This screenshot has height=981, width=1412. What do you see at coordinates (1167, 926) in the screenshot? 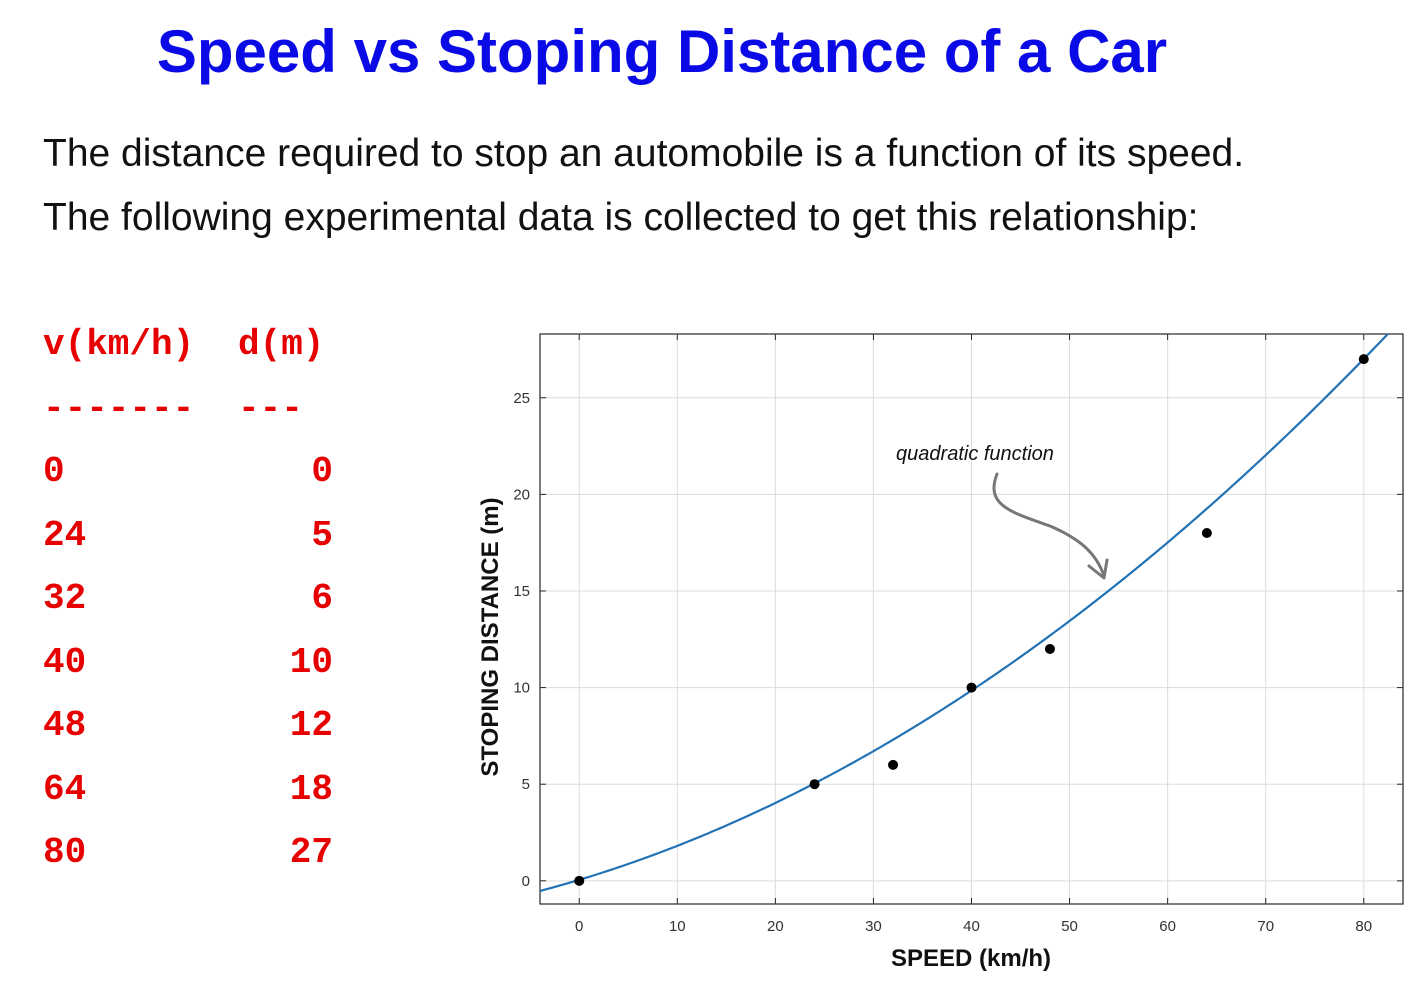
I see `x-tick-label: 60` at bounding box center [1167, 926].